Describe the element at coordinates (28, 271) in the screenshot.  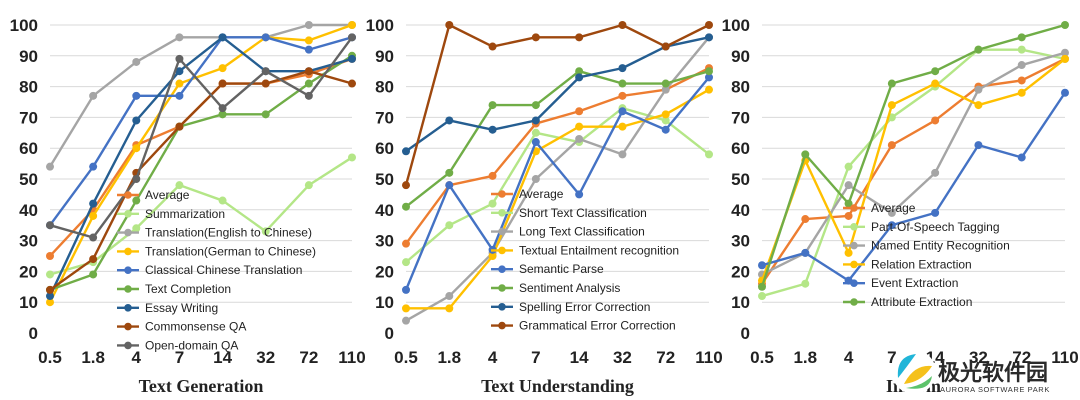
I see `y-tick-label: 20` at that location.